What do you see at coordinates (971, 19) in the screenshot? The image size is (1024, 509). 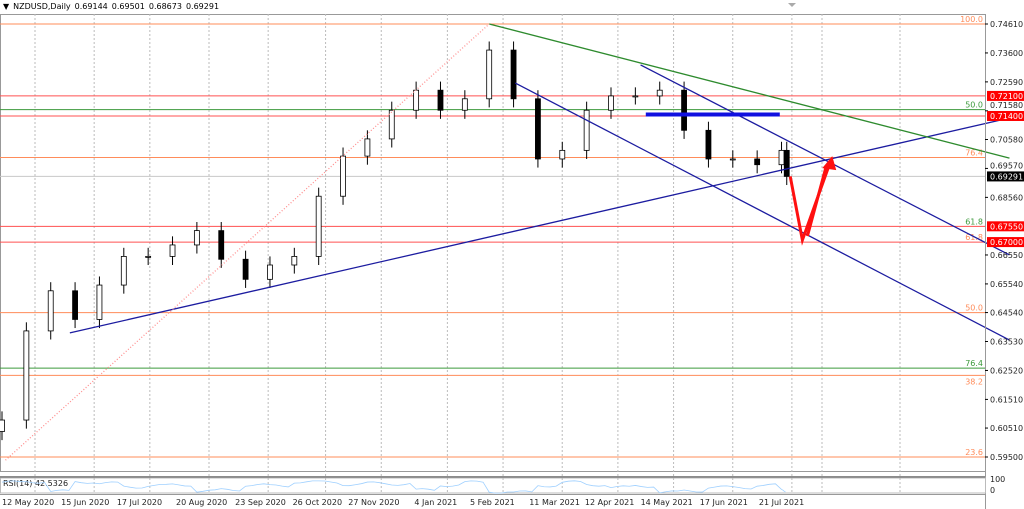 I see `fib-level-label: 100.0` at bounding box center [971, 19].